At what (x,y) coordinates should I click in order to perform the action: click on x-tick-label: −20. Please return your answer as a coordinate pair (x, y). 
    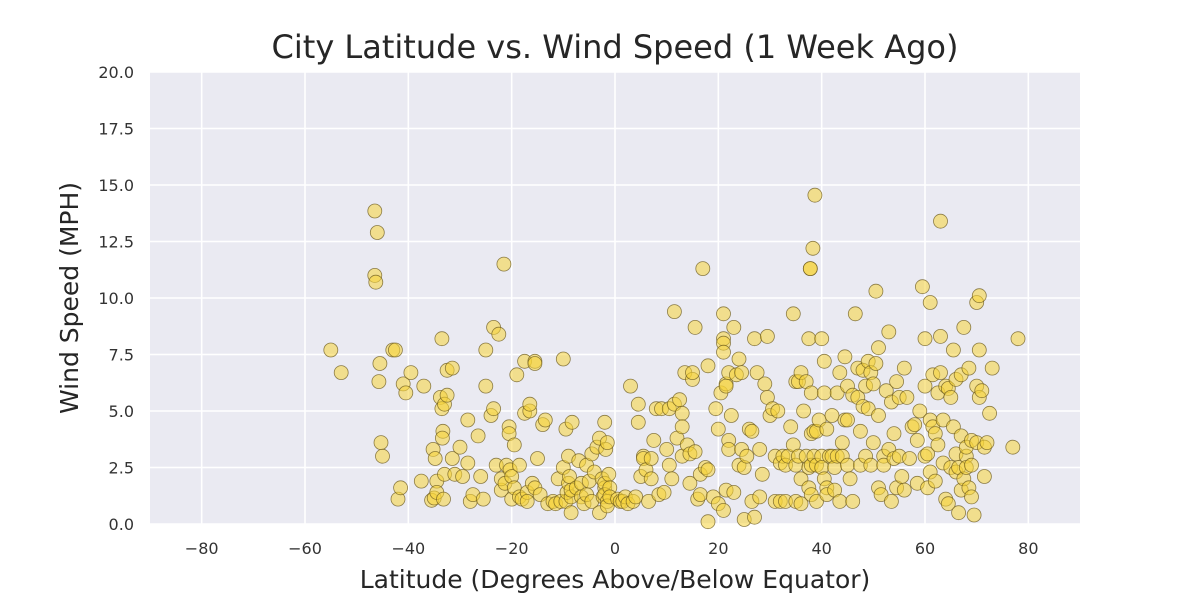
    Looking at the image, I should click on (512, 548).